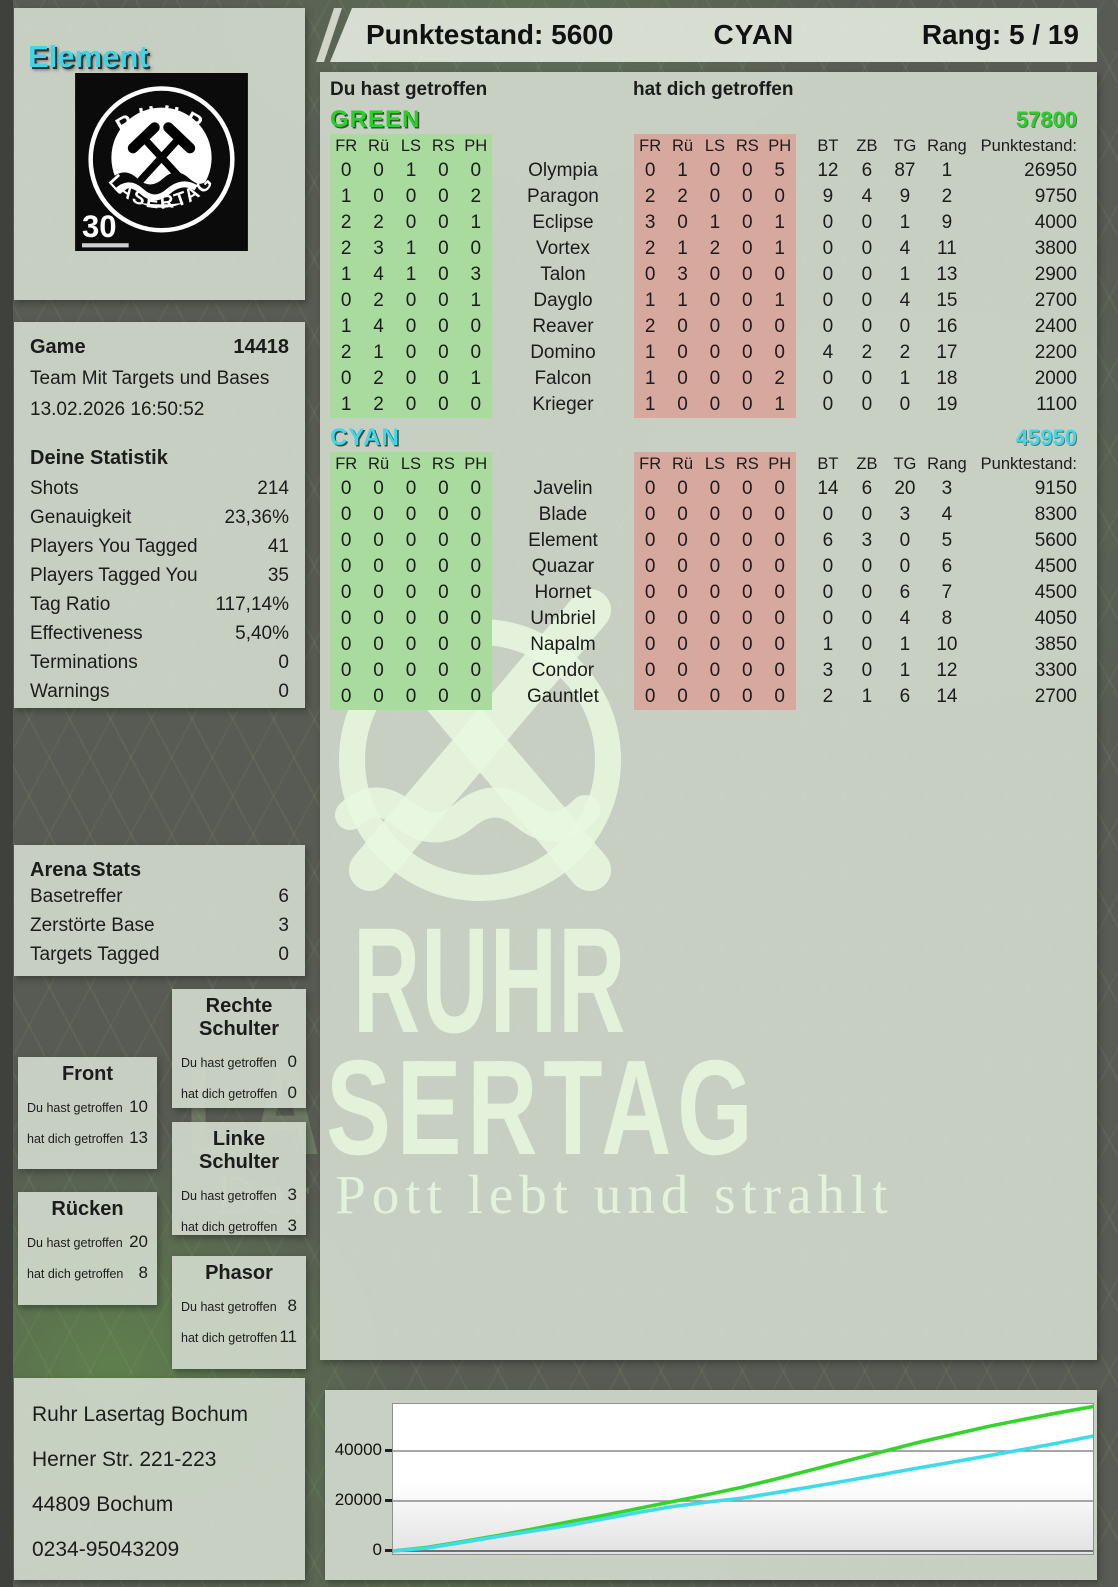 The width and height of the screenshot is (1118, 1587). I want to click on punktestand-value: 5600, so click(582, 34).